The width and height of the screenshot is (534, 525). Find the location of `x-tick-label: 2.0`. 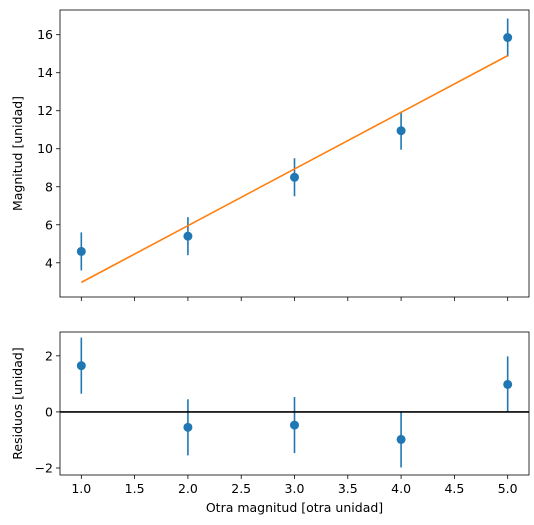

x-tick-label: 2.0 is located at coordinates (188, 488).